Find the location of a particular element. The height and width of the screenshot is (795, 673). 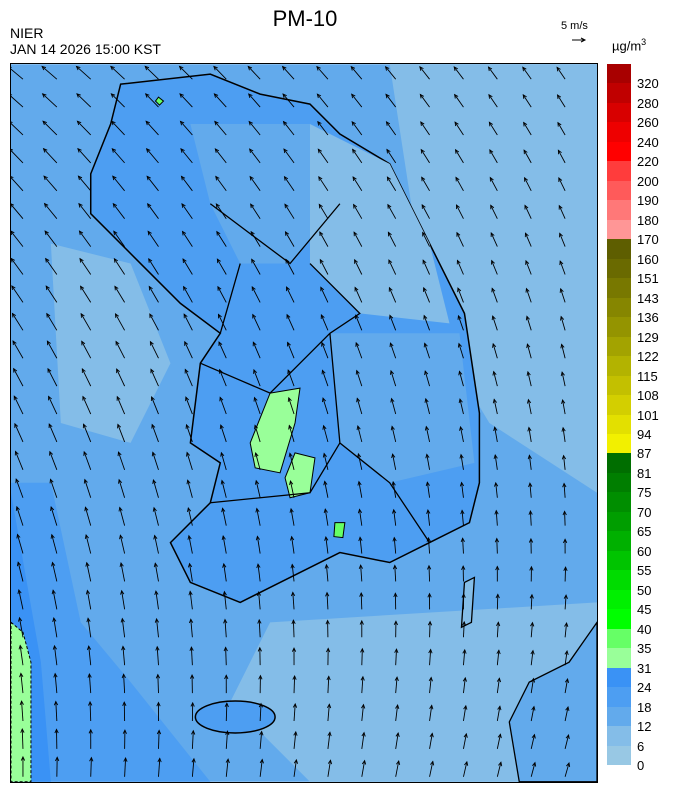

legend-label: 12 is located at coordinates (644, 727).